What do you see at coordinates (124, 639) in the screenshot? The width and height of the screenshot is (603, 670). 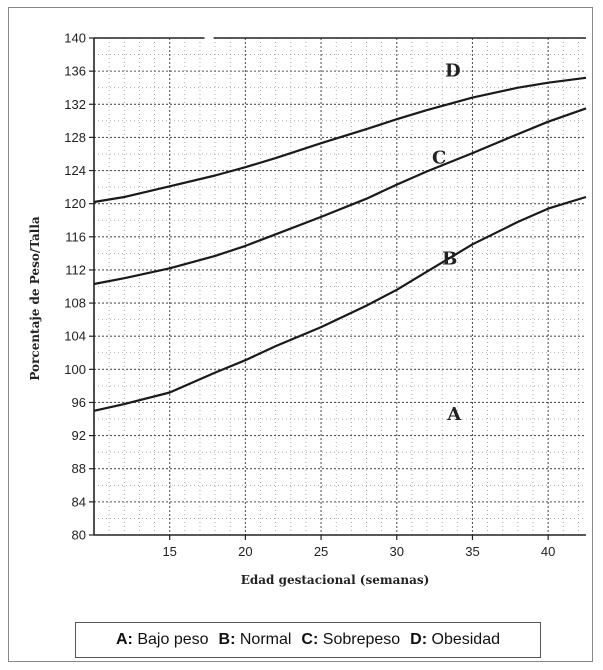 I see `legend-key: A:` at bounding box center [124, 639].